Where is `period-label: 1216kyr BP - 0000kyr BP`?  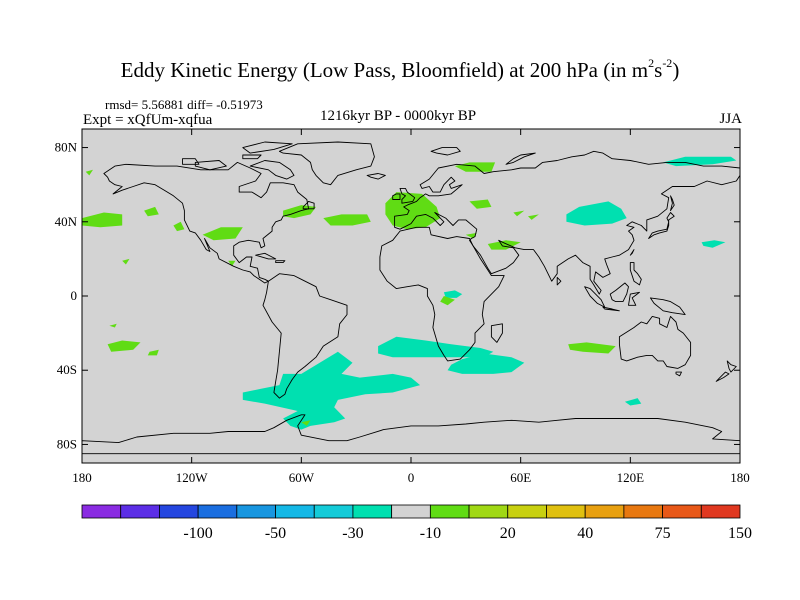 period-label: 1216kyr BP - 0000kyr BP is located at coordinates (398, 116).